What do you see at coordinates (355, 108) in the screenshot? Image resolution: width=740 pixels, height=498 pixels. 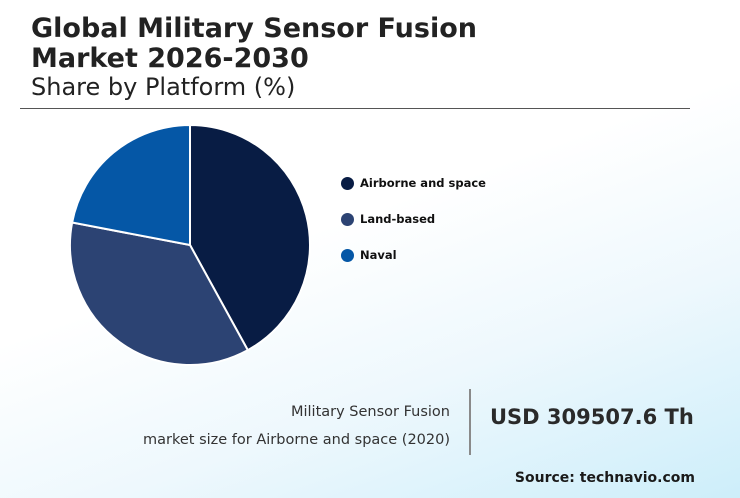 I see `header-divider` at bounding box center [355, 108].